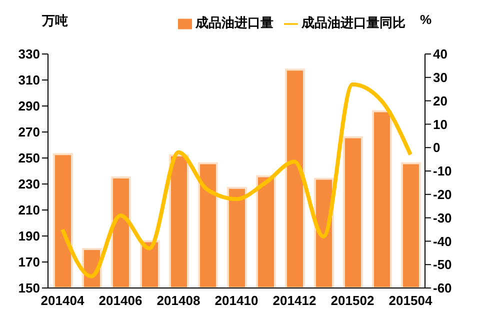  What do you see at coordinates (236, 300) in the screenshot?
I see `x-tick-label: 201410` at bounding box center [236, 300].